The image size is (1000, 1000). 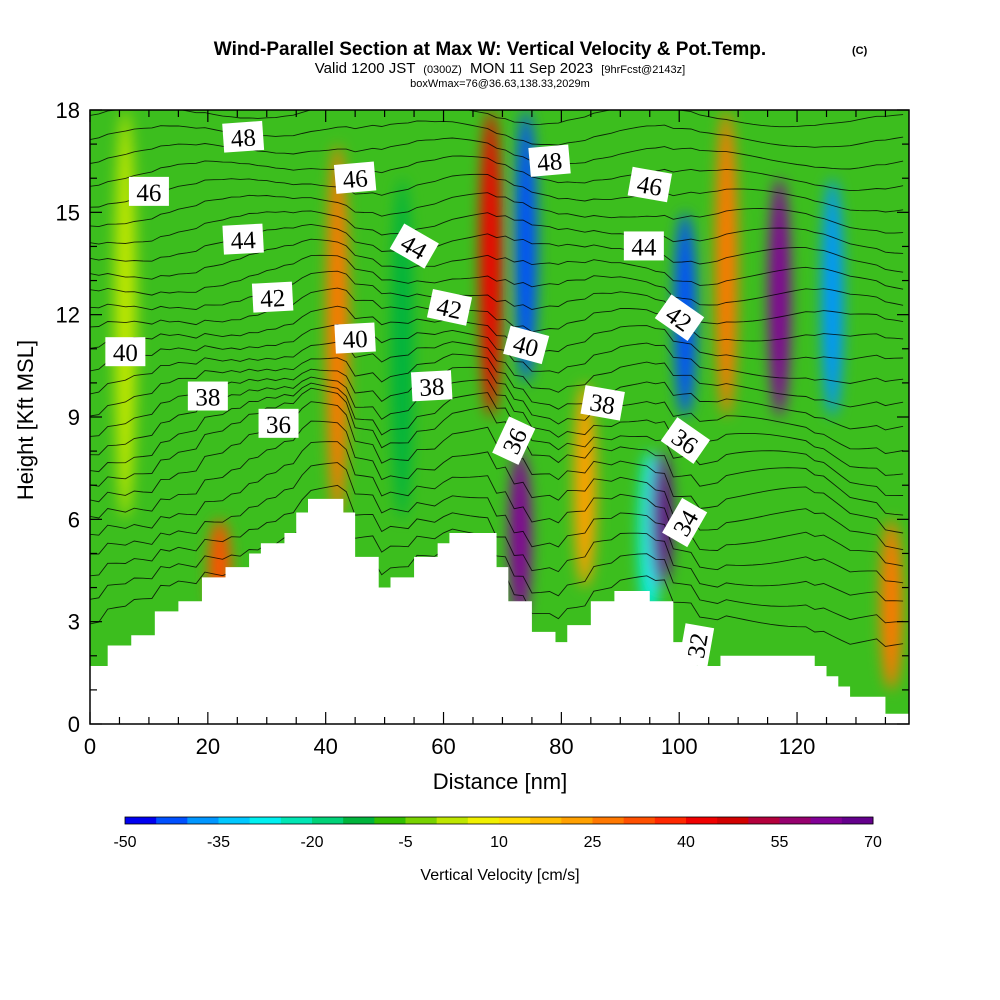 I want to click on colorbar-tick--5: -5, so click(x=405, y=842).